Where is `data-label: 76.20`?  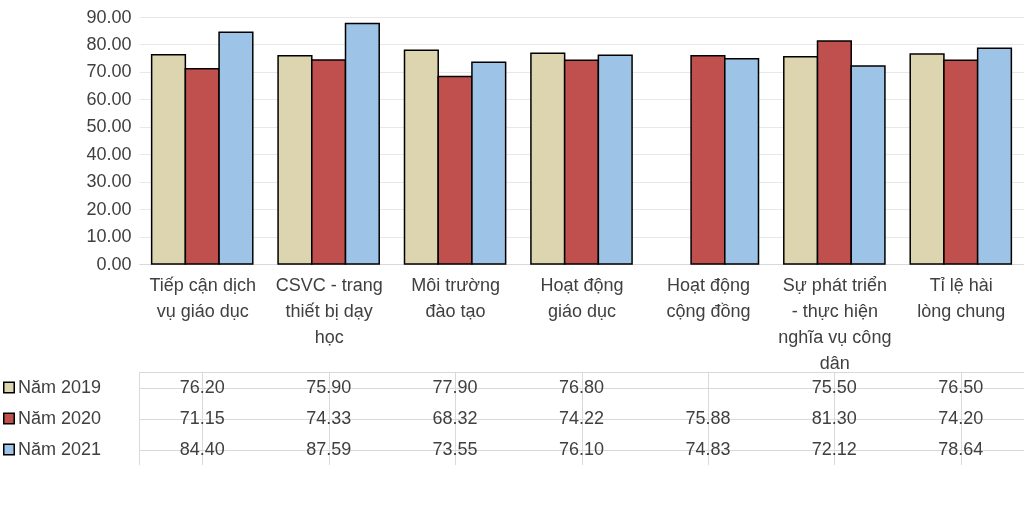
data-label: 76.20 is located at coordinates (202, 386).